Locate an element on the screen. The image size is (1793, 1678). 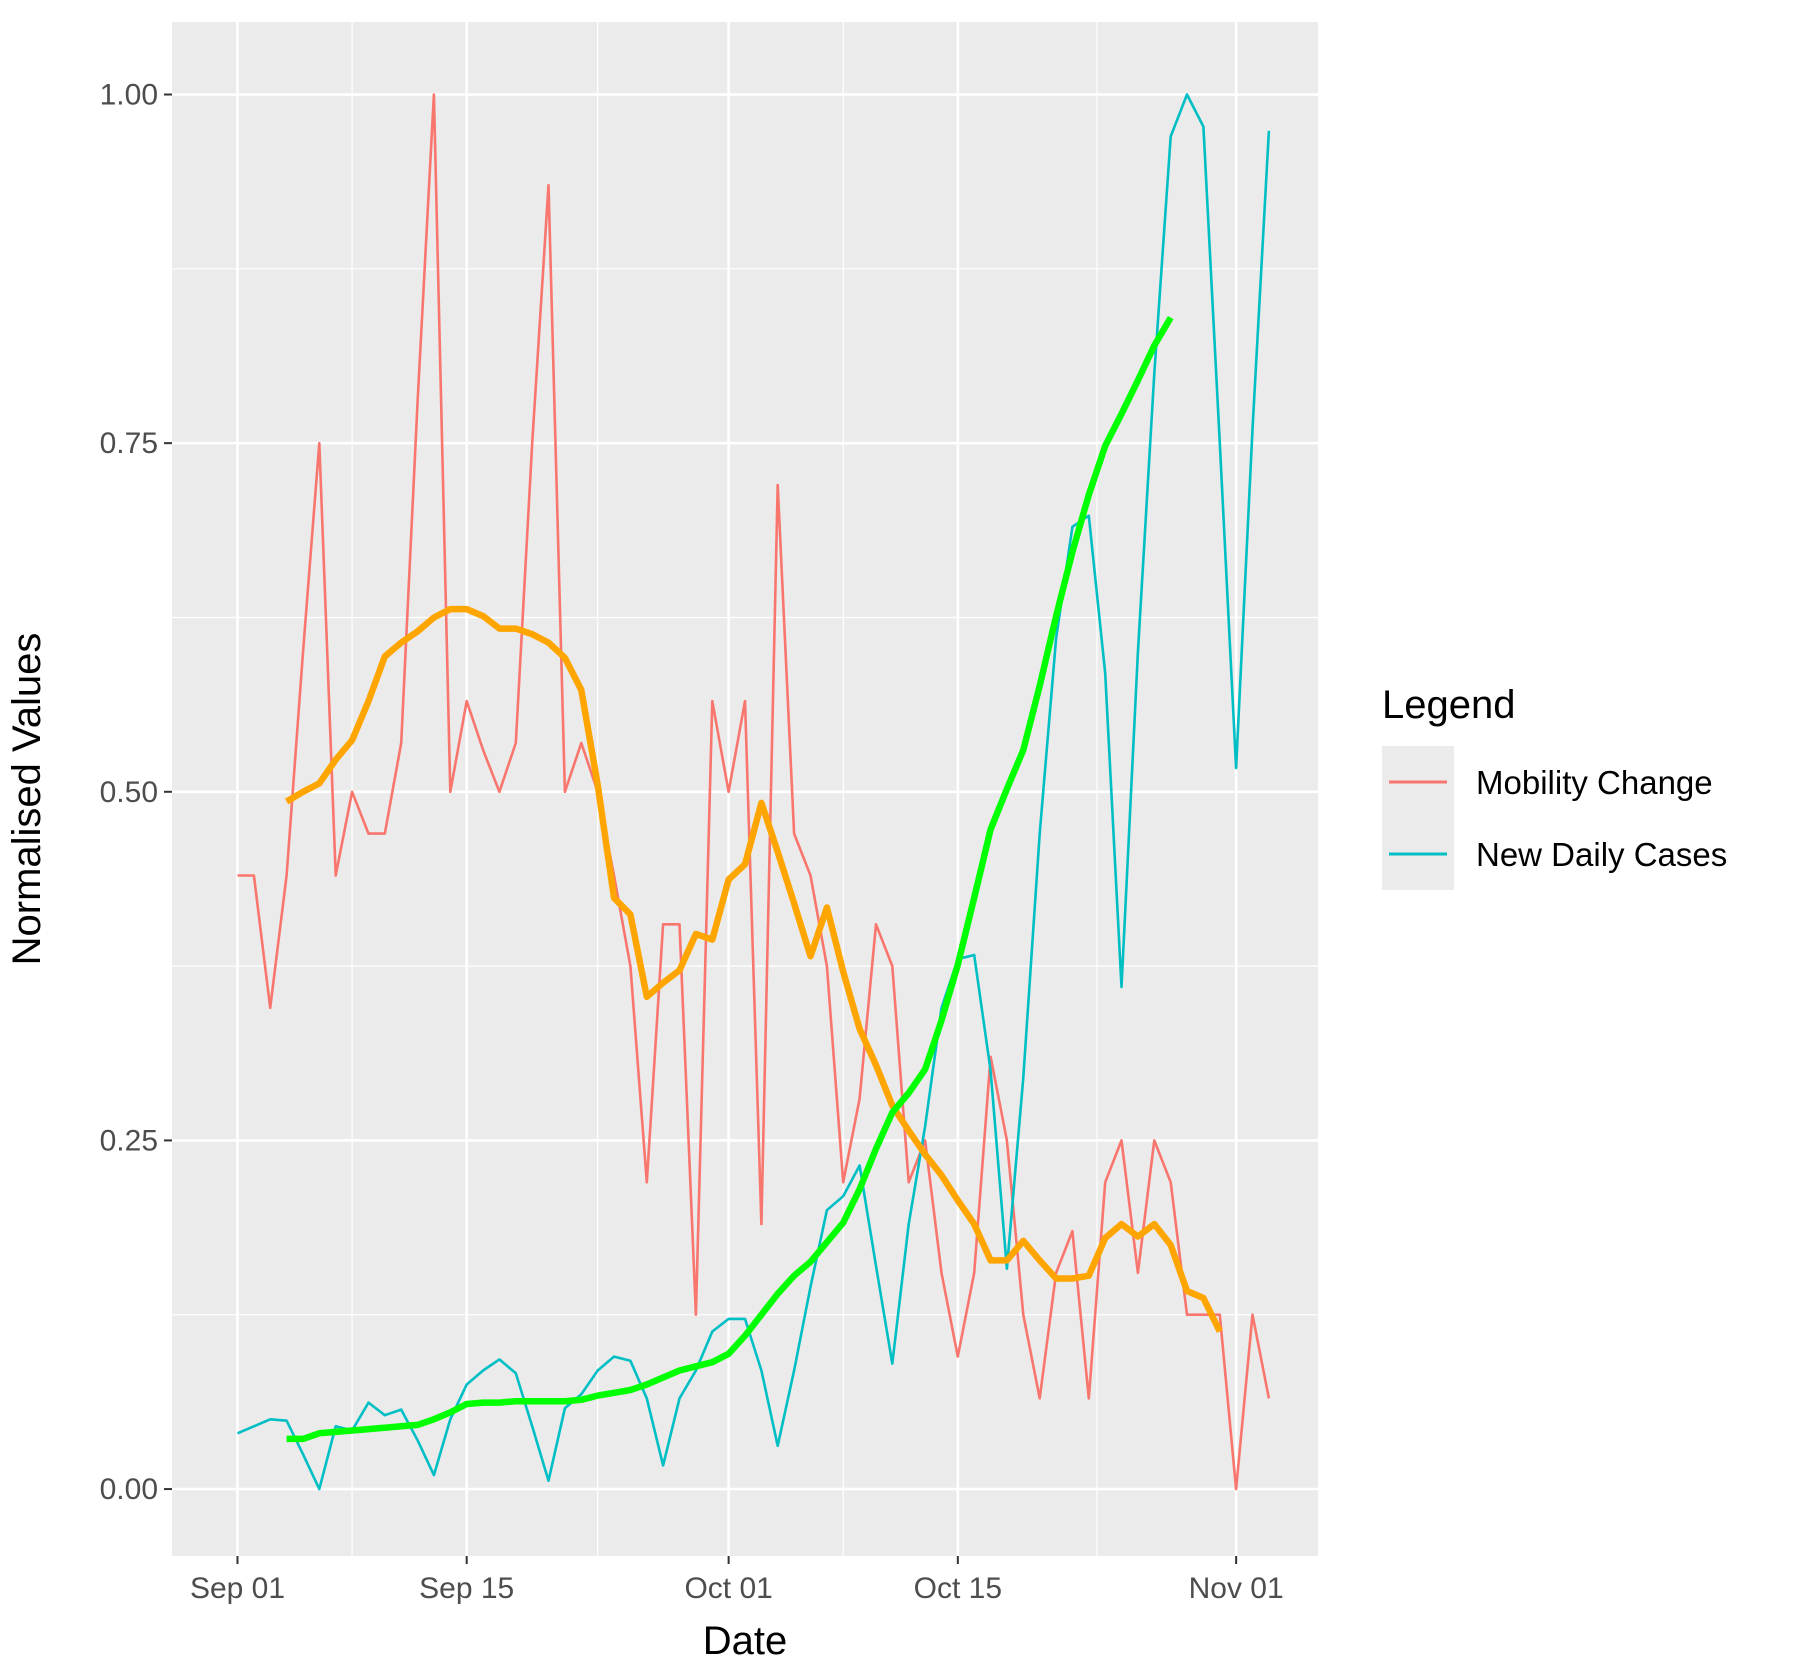
x-tick-labels: Sep 01 Sep 15 Oct 01 Oct 15 Nov 01 is located at coordinates (737, 1588).